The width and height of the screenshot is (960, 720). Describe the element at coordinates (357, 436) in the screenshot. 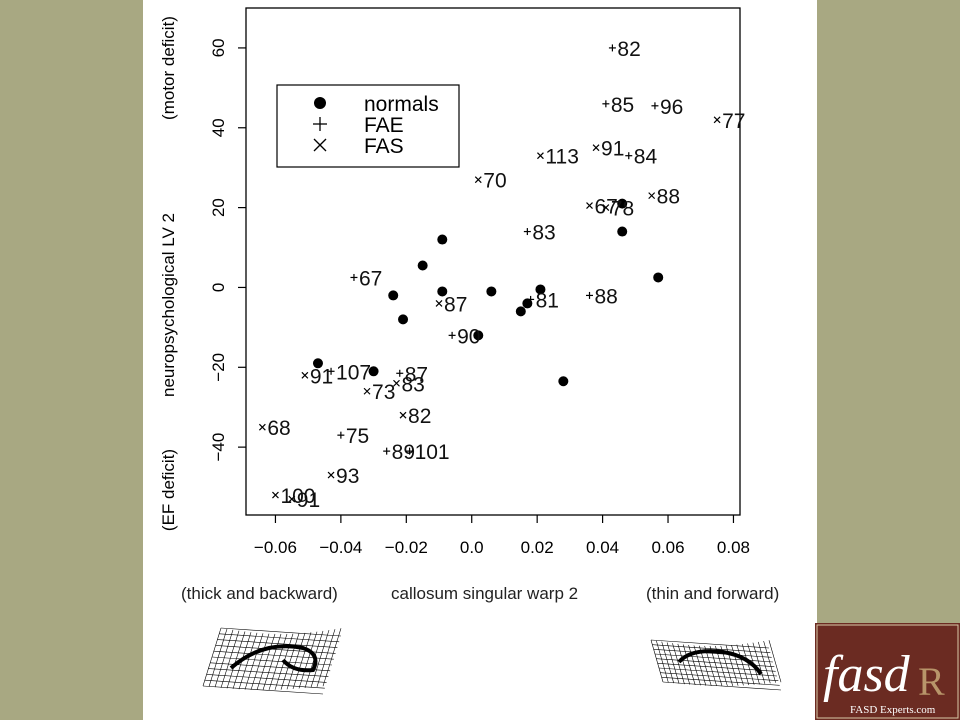

I see `point-label: 75` at that location.